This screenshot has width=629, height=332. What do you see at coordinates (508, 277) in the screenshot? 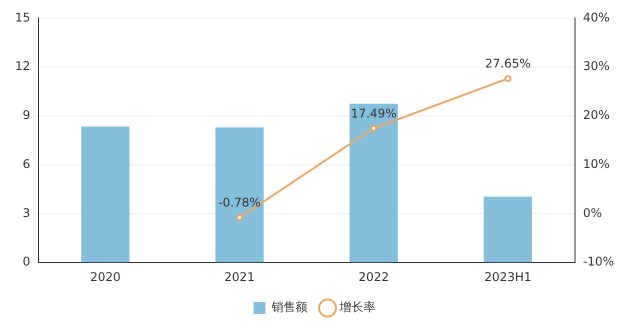
I see `x-tick-label: 2023H1` at bounding box center [508, 277].